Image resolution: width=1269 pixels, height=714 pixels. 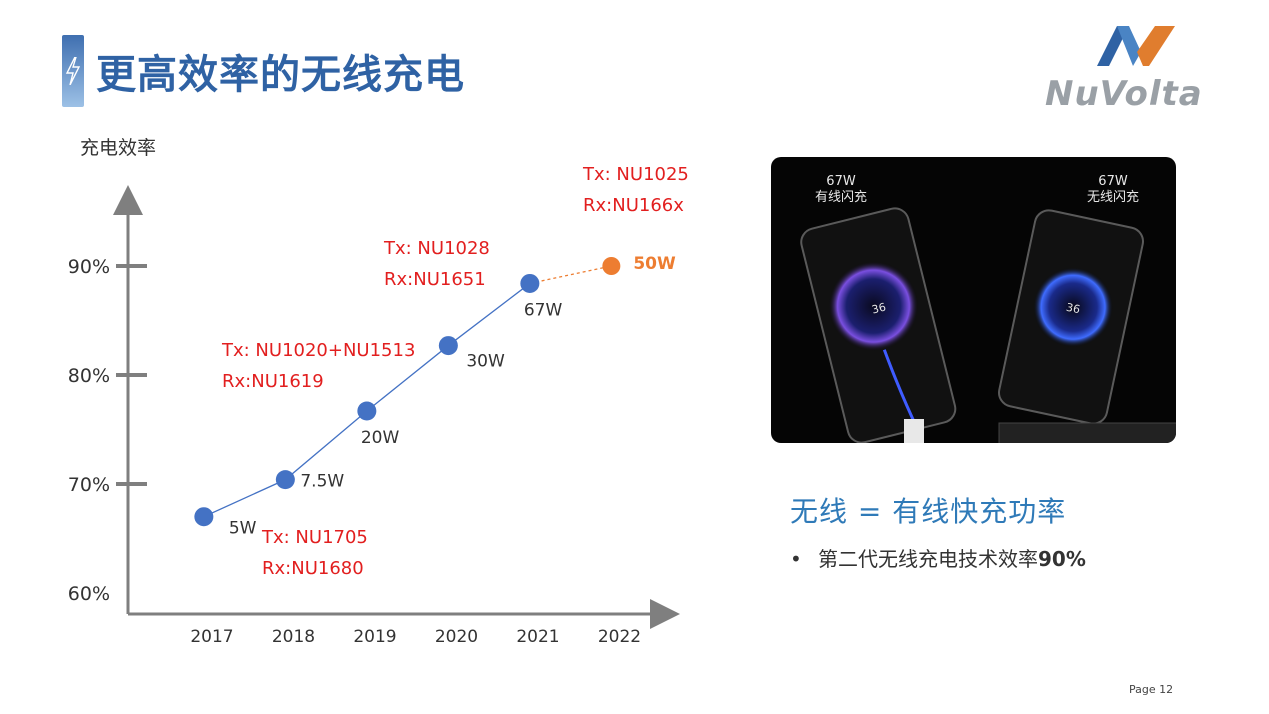 I want to click on lightning-icon, so click(x=73, y=71).